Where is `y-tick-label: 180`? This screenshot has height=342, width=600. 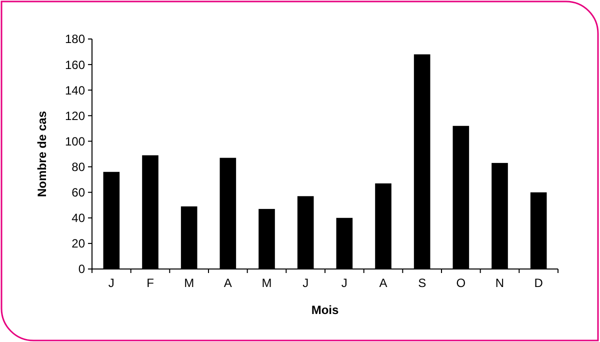
y-tick-label: 180 is located at coordinates (75, 39).